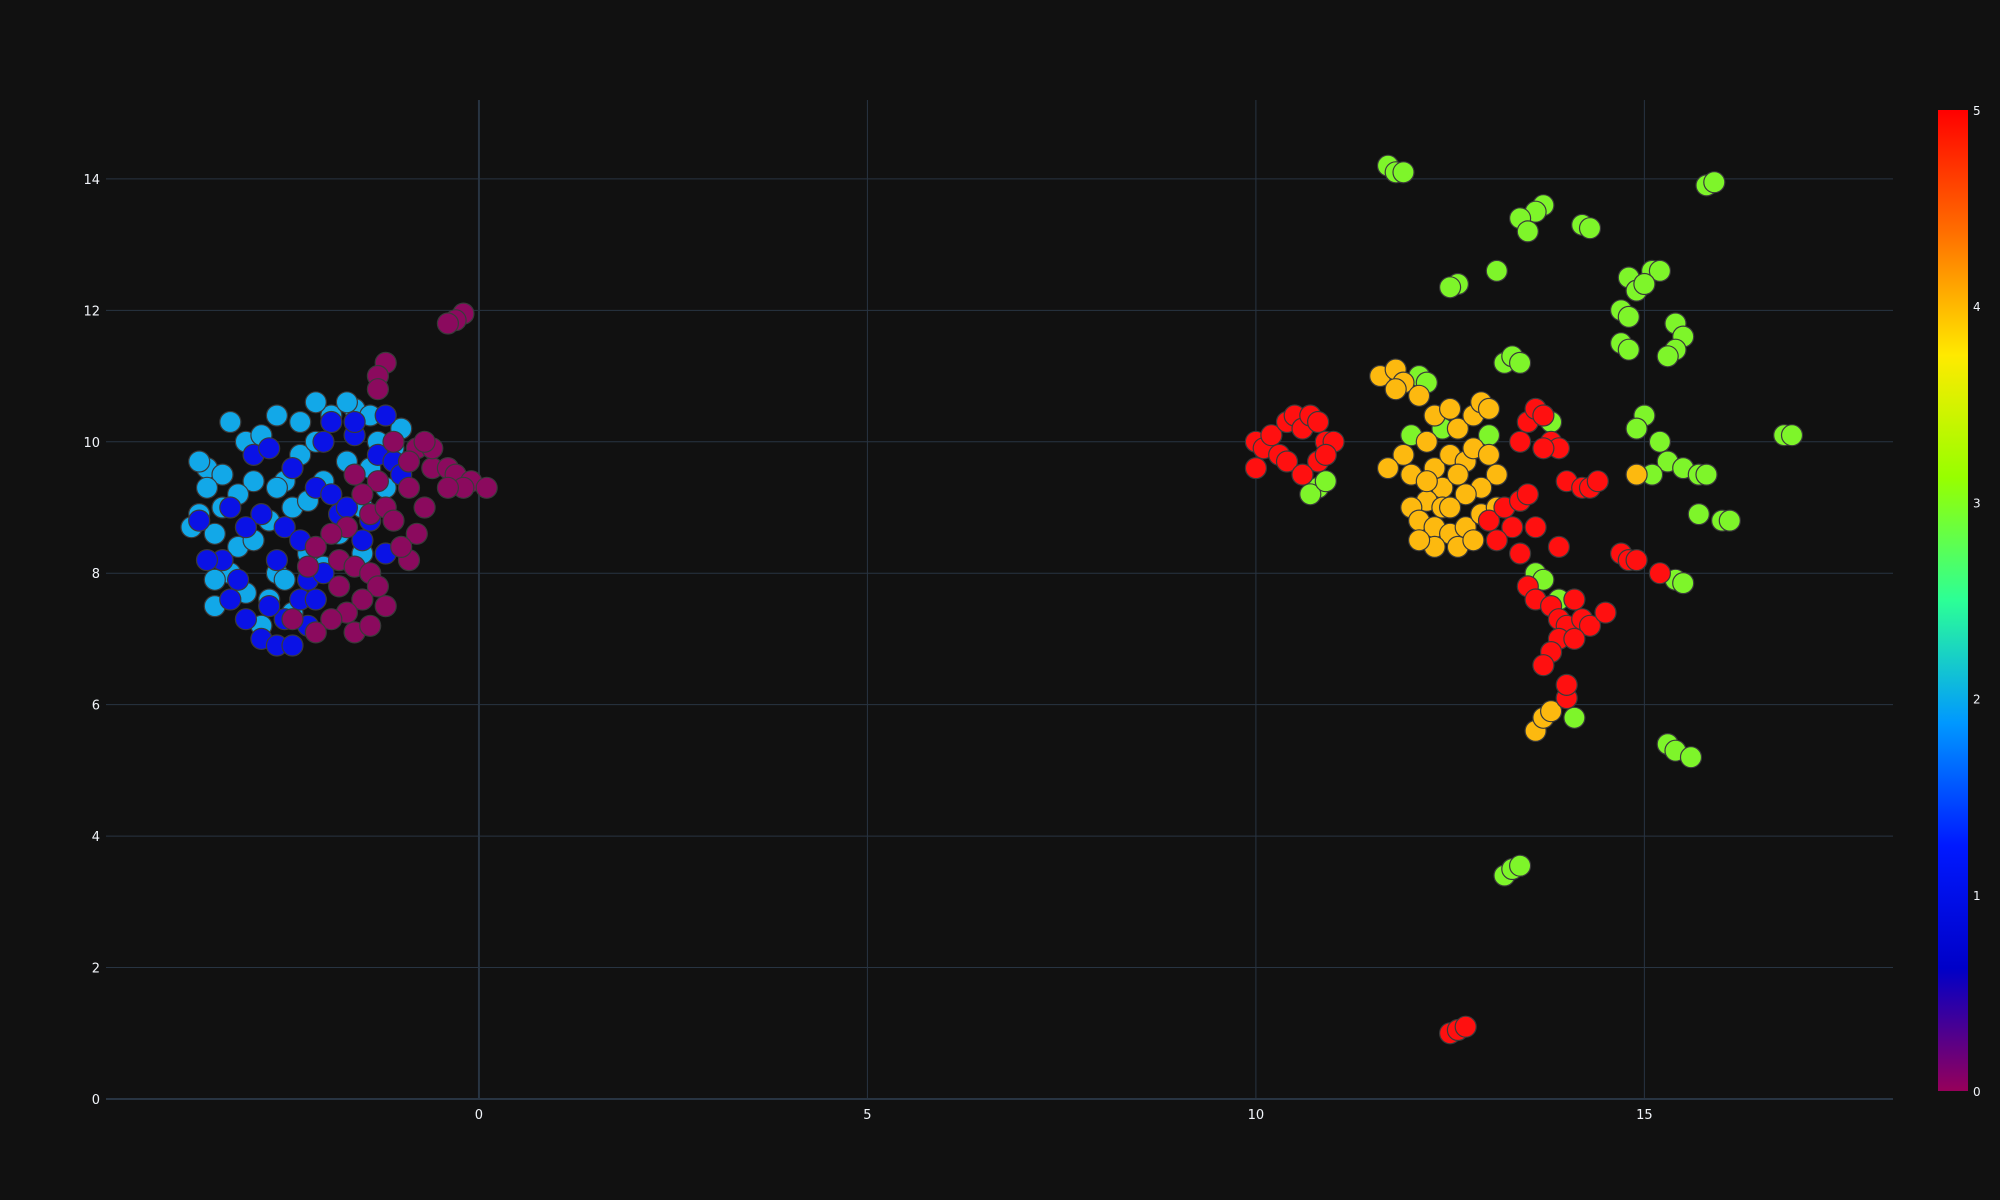 The image size is (2000, 1200). I want to click on colorbar-tick-label: 3, so click(1977, 503).